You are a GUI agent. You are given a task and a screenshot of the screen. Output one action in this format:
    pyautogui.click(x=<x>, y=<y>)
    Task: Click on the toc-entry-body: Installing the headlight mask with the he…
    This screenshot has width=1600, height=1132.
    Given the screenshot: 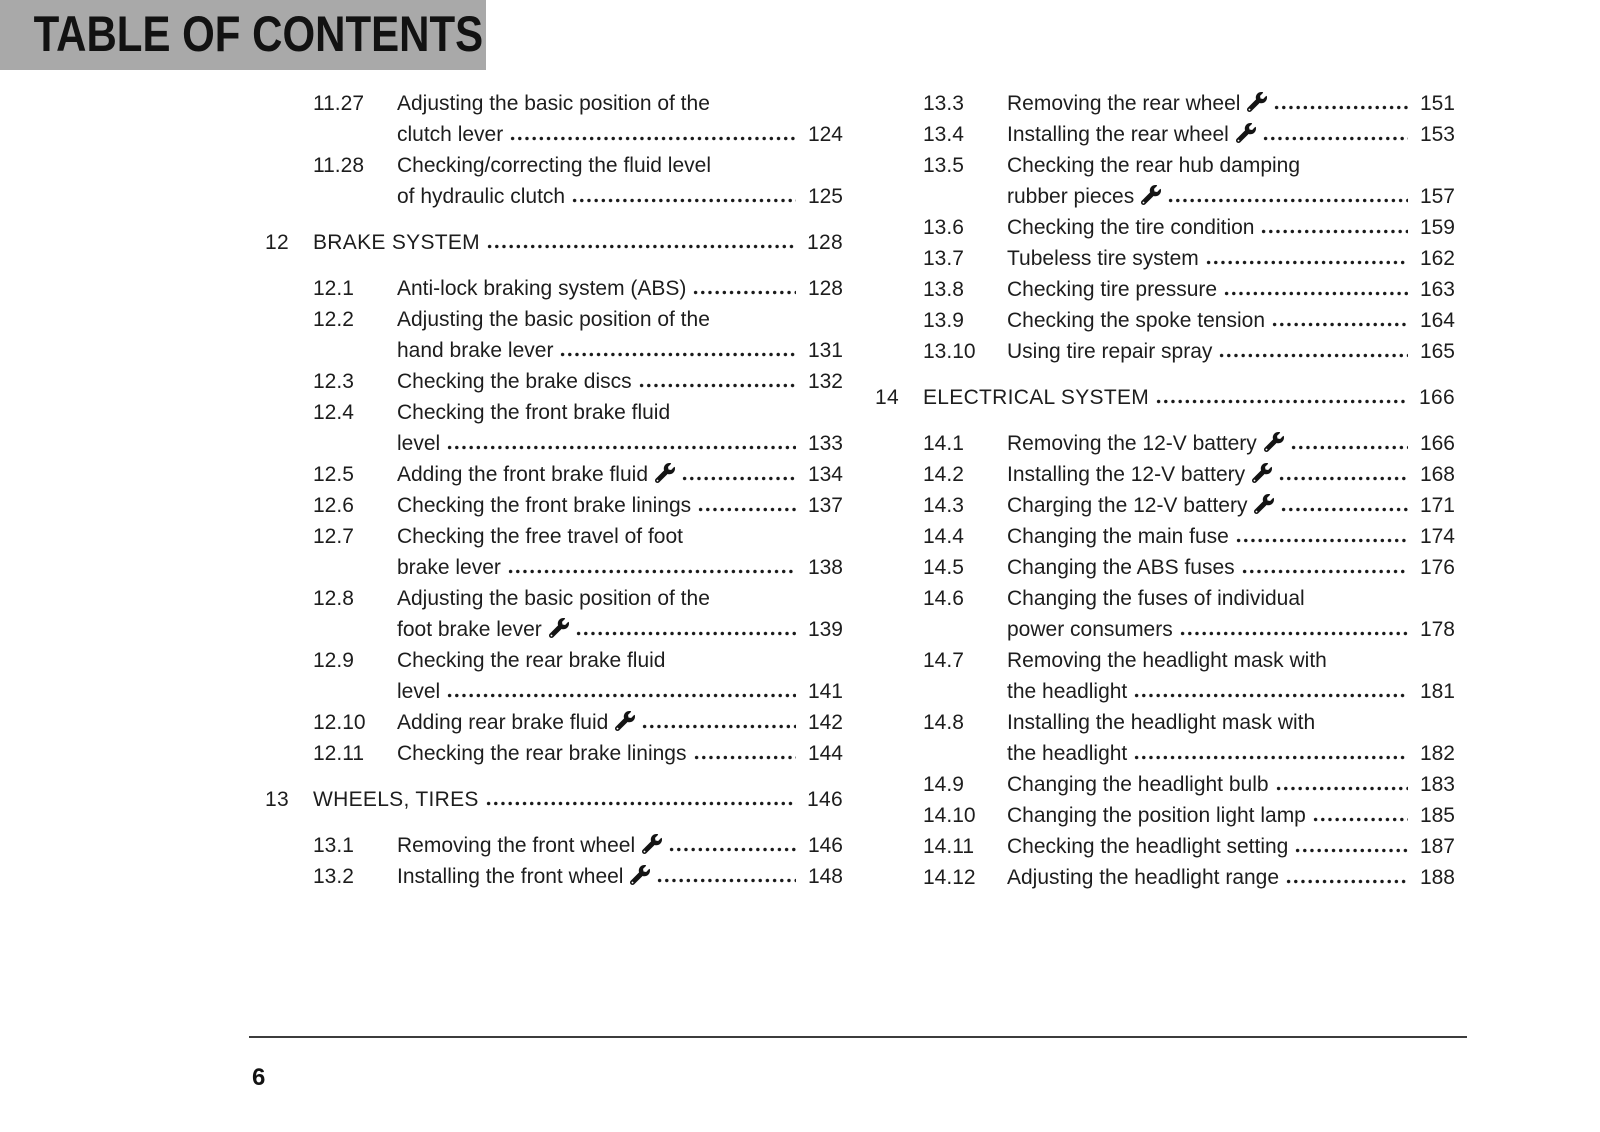 What is the action you would take?
    pyautogui.click(x=1231, y=738)
    